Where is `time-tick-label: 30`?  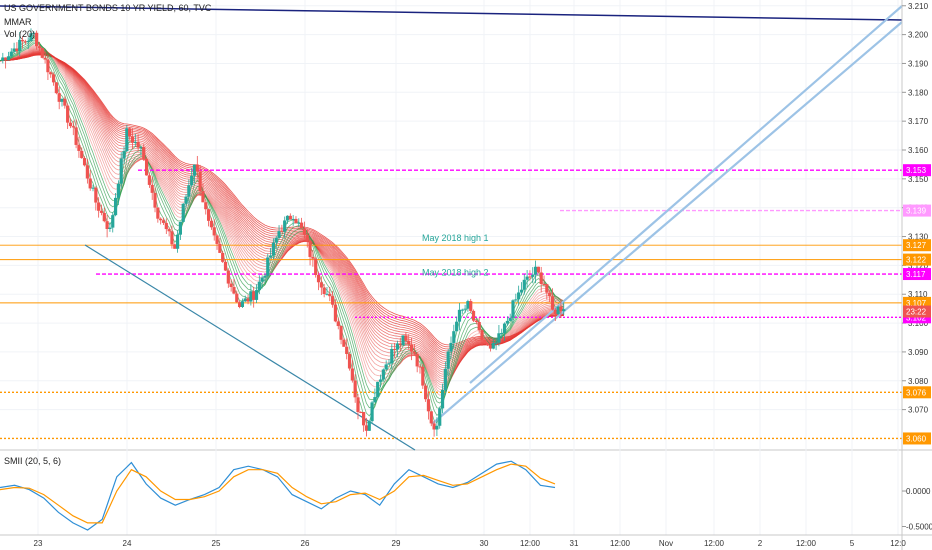
time-tick-label: 30 is located at coordinates (484, 543).